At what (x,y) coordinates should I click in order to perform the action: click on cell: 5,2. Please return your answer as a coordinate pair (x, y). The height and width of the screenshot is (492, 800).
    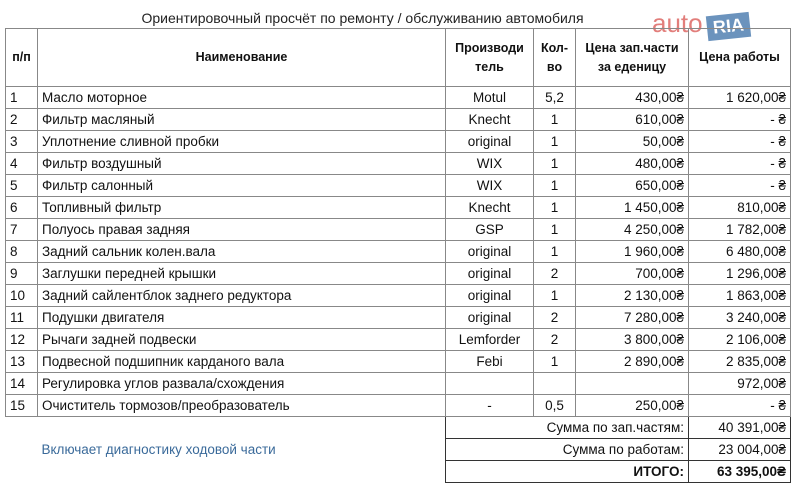
    Looking at the image, I should click on (554, 97).